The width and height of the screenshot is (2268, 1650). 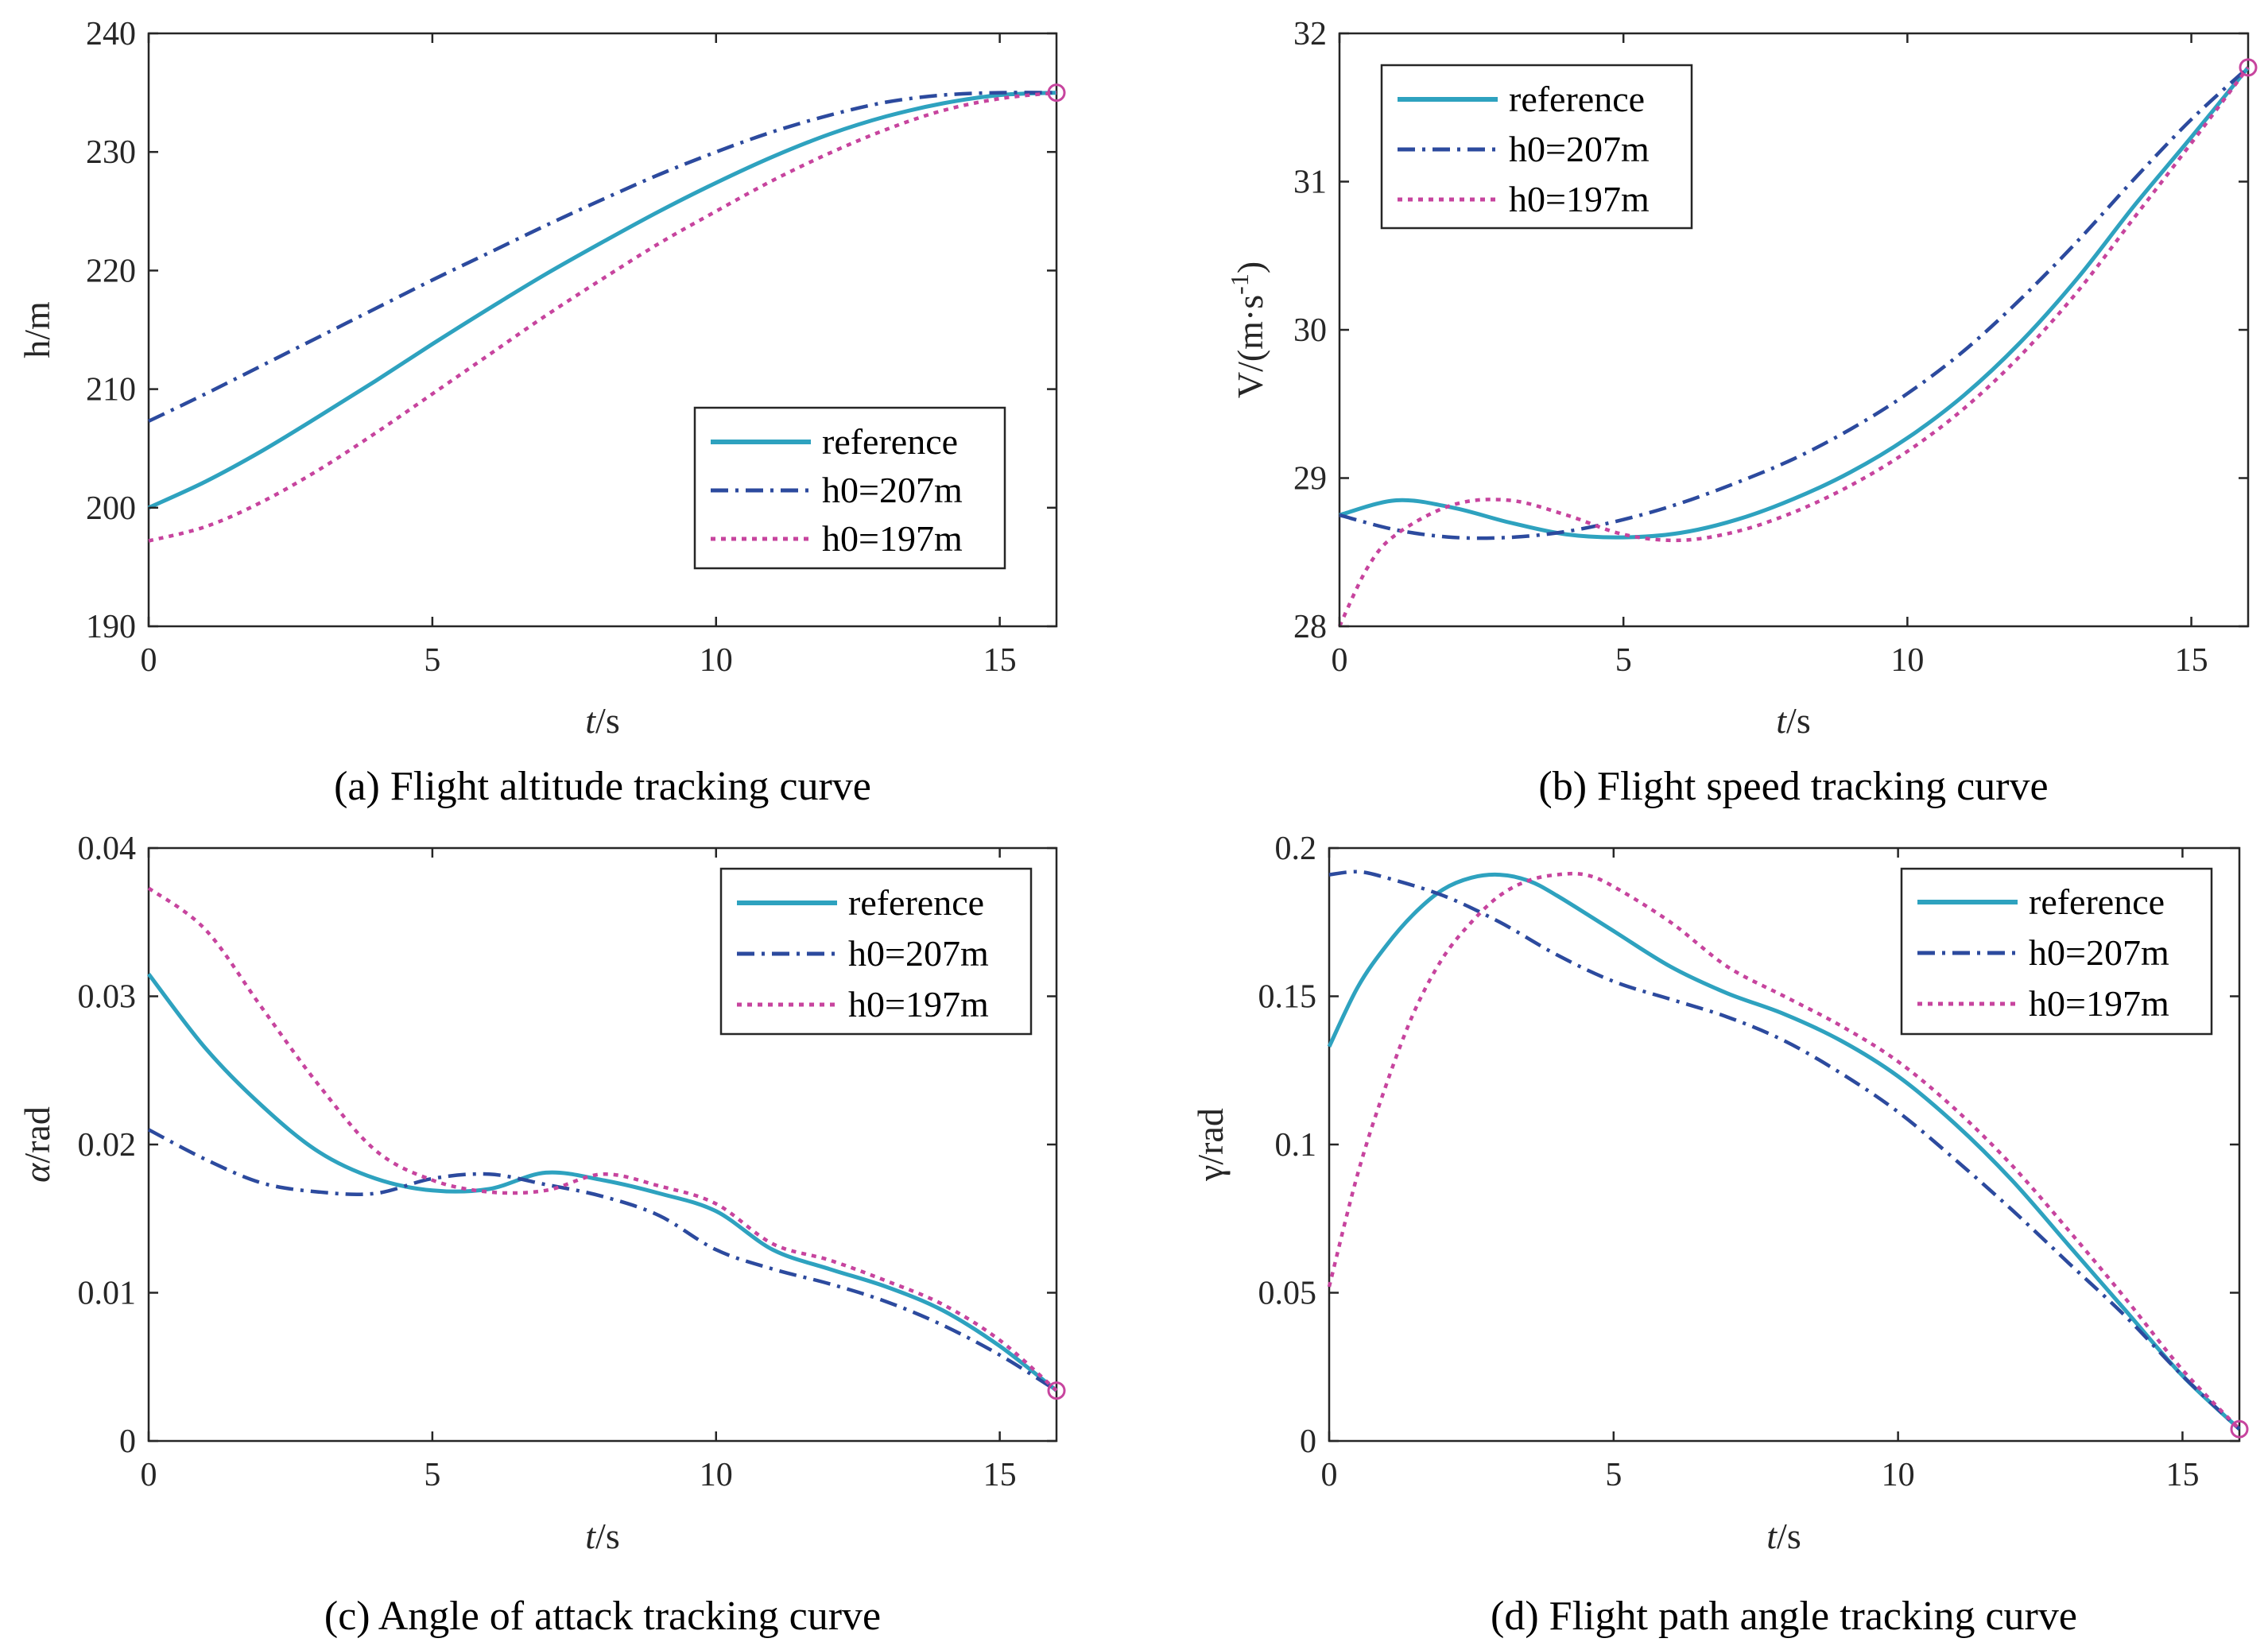 I want to click on panel-c-x-axis-label: t/s, so click(x=602, y=1536).